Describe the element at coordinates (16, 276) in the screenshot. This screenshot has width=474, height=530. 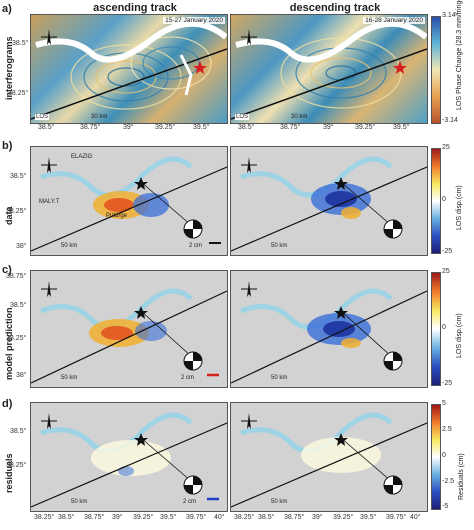
I see `y-tick: 38.75°` at that location.